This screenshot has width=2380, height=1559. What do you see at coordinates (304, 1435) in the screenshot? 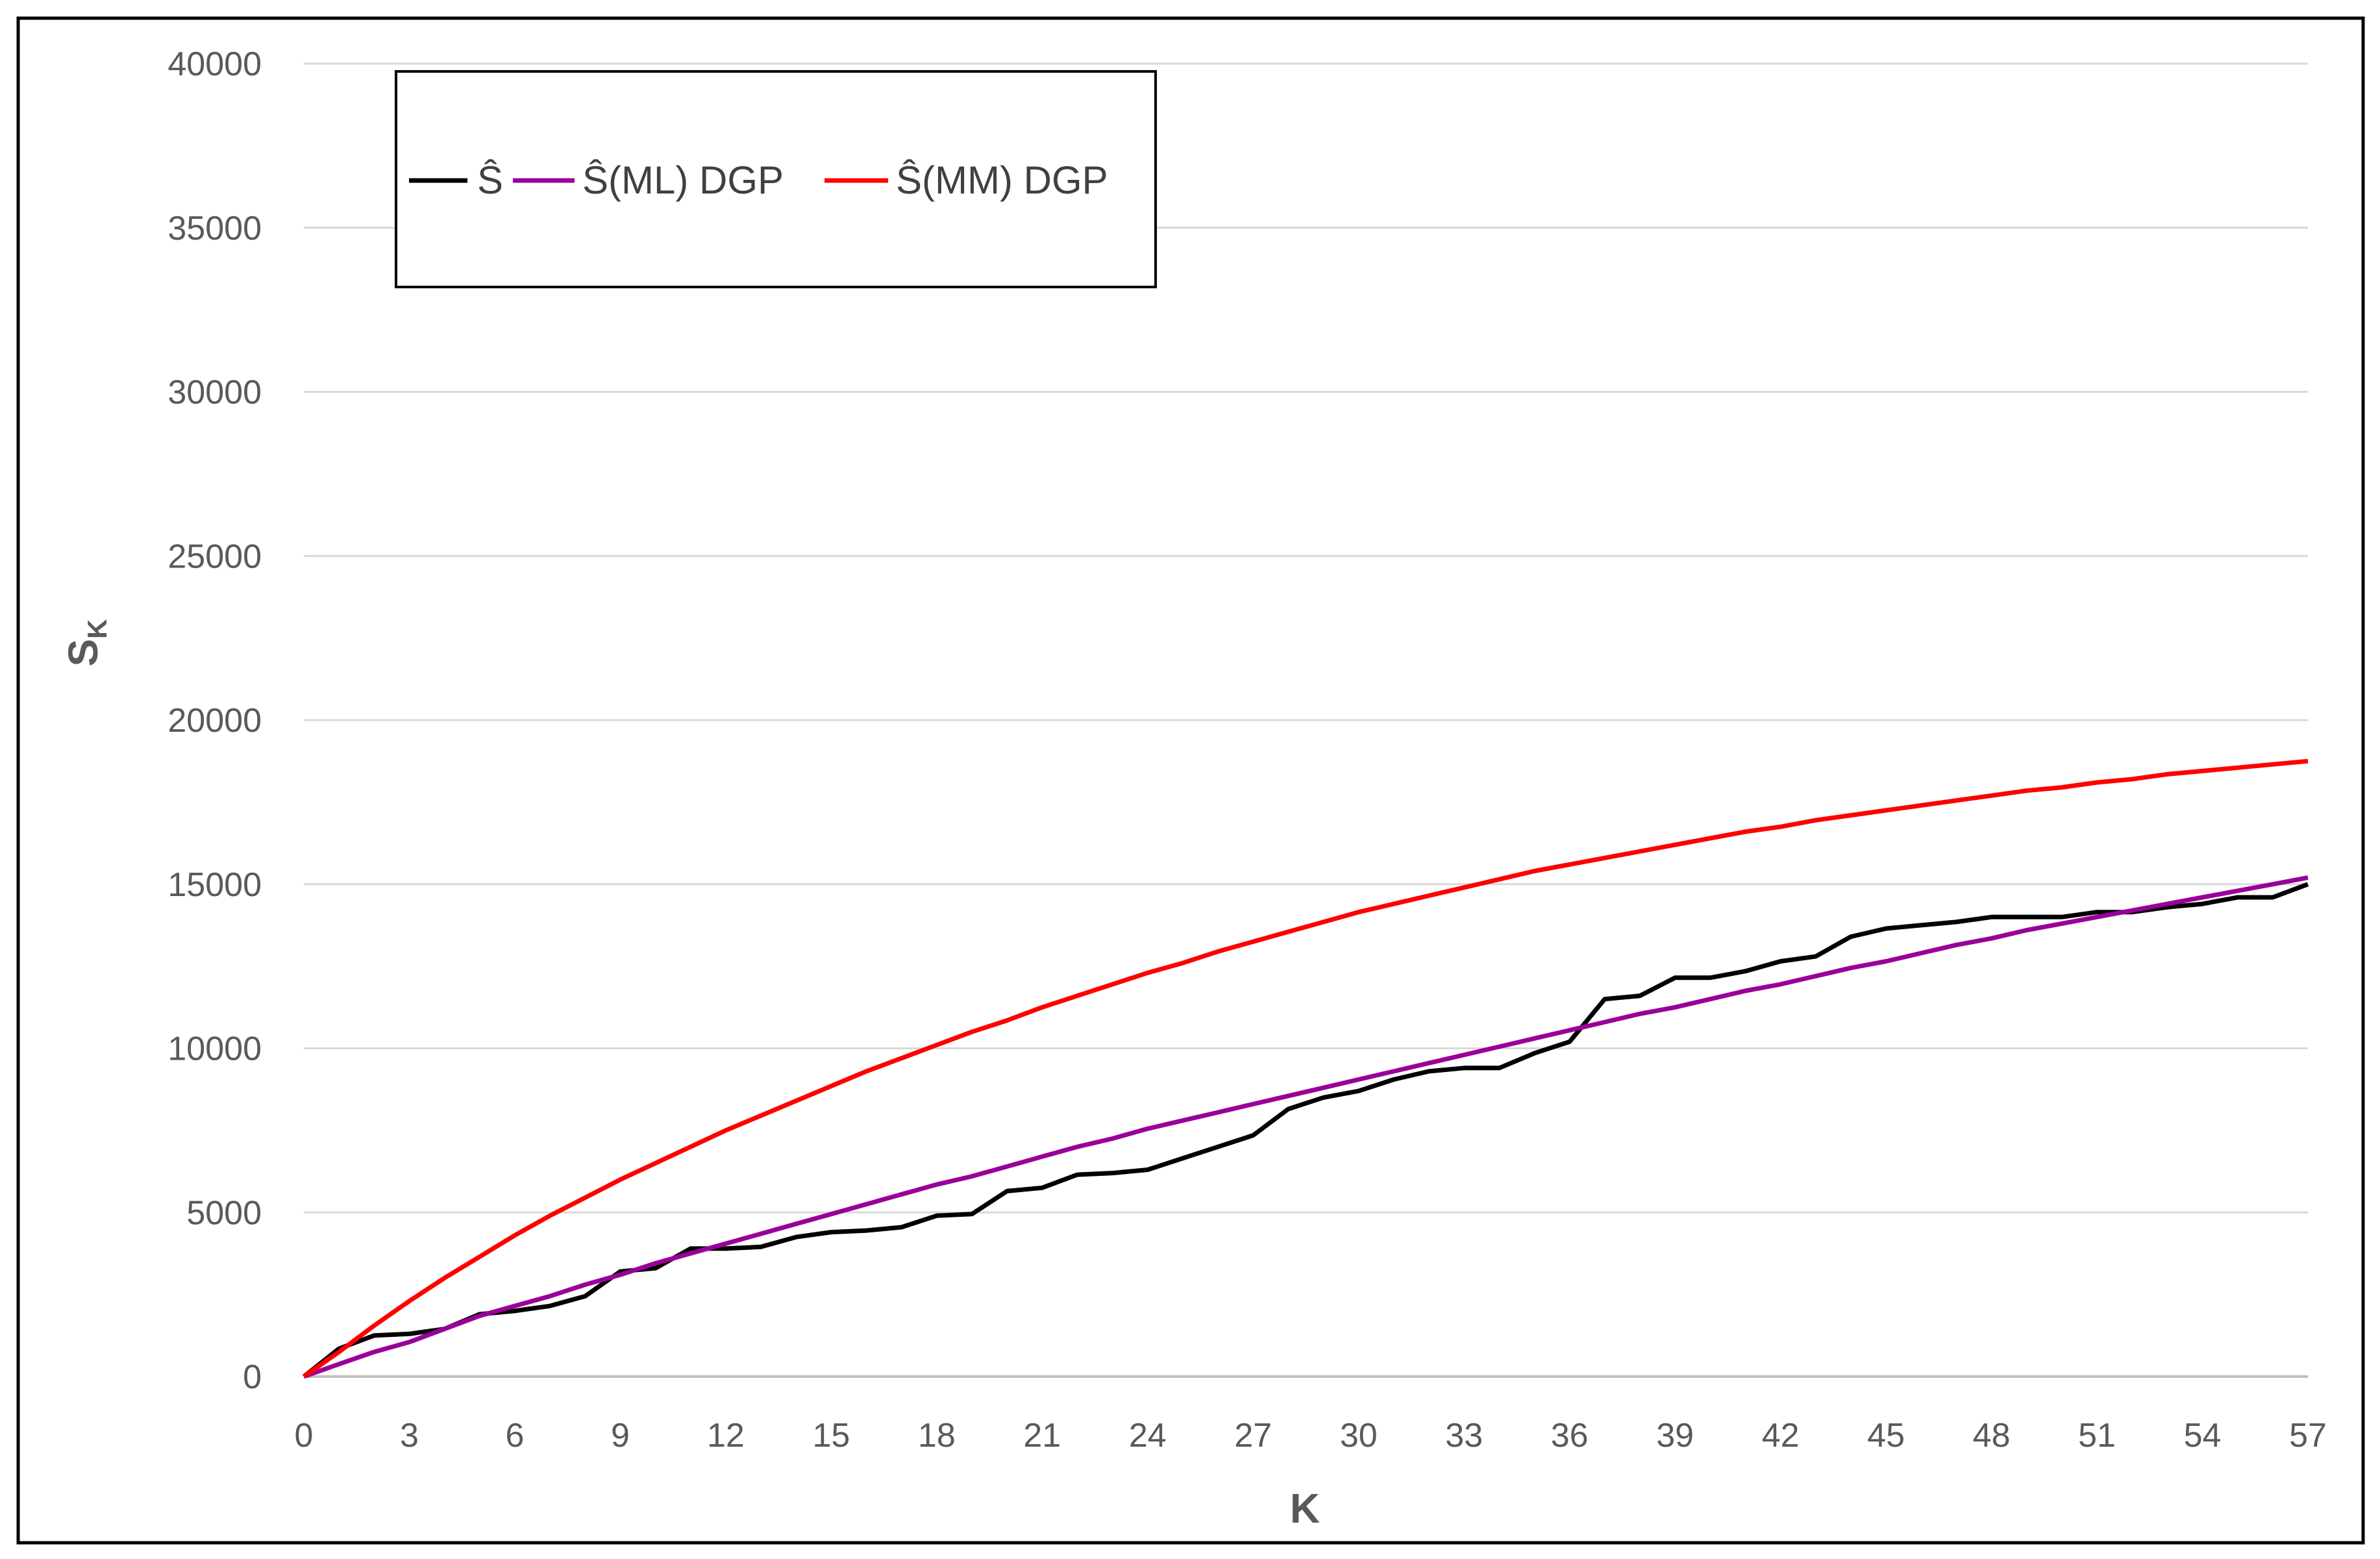
I see `x-tick-label: 0` at bounding box center [304, 1435].